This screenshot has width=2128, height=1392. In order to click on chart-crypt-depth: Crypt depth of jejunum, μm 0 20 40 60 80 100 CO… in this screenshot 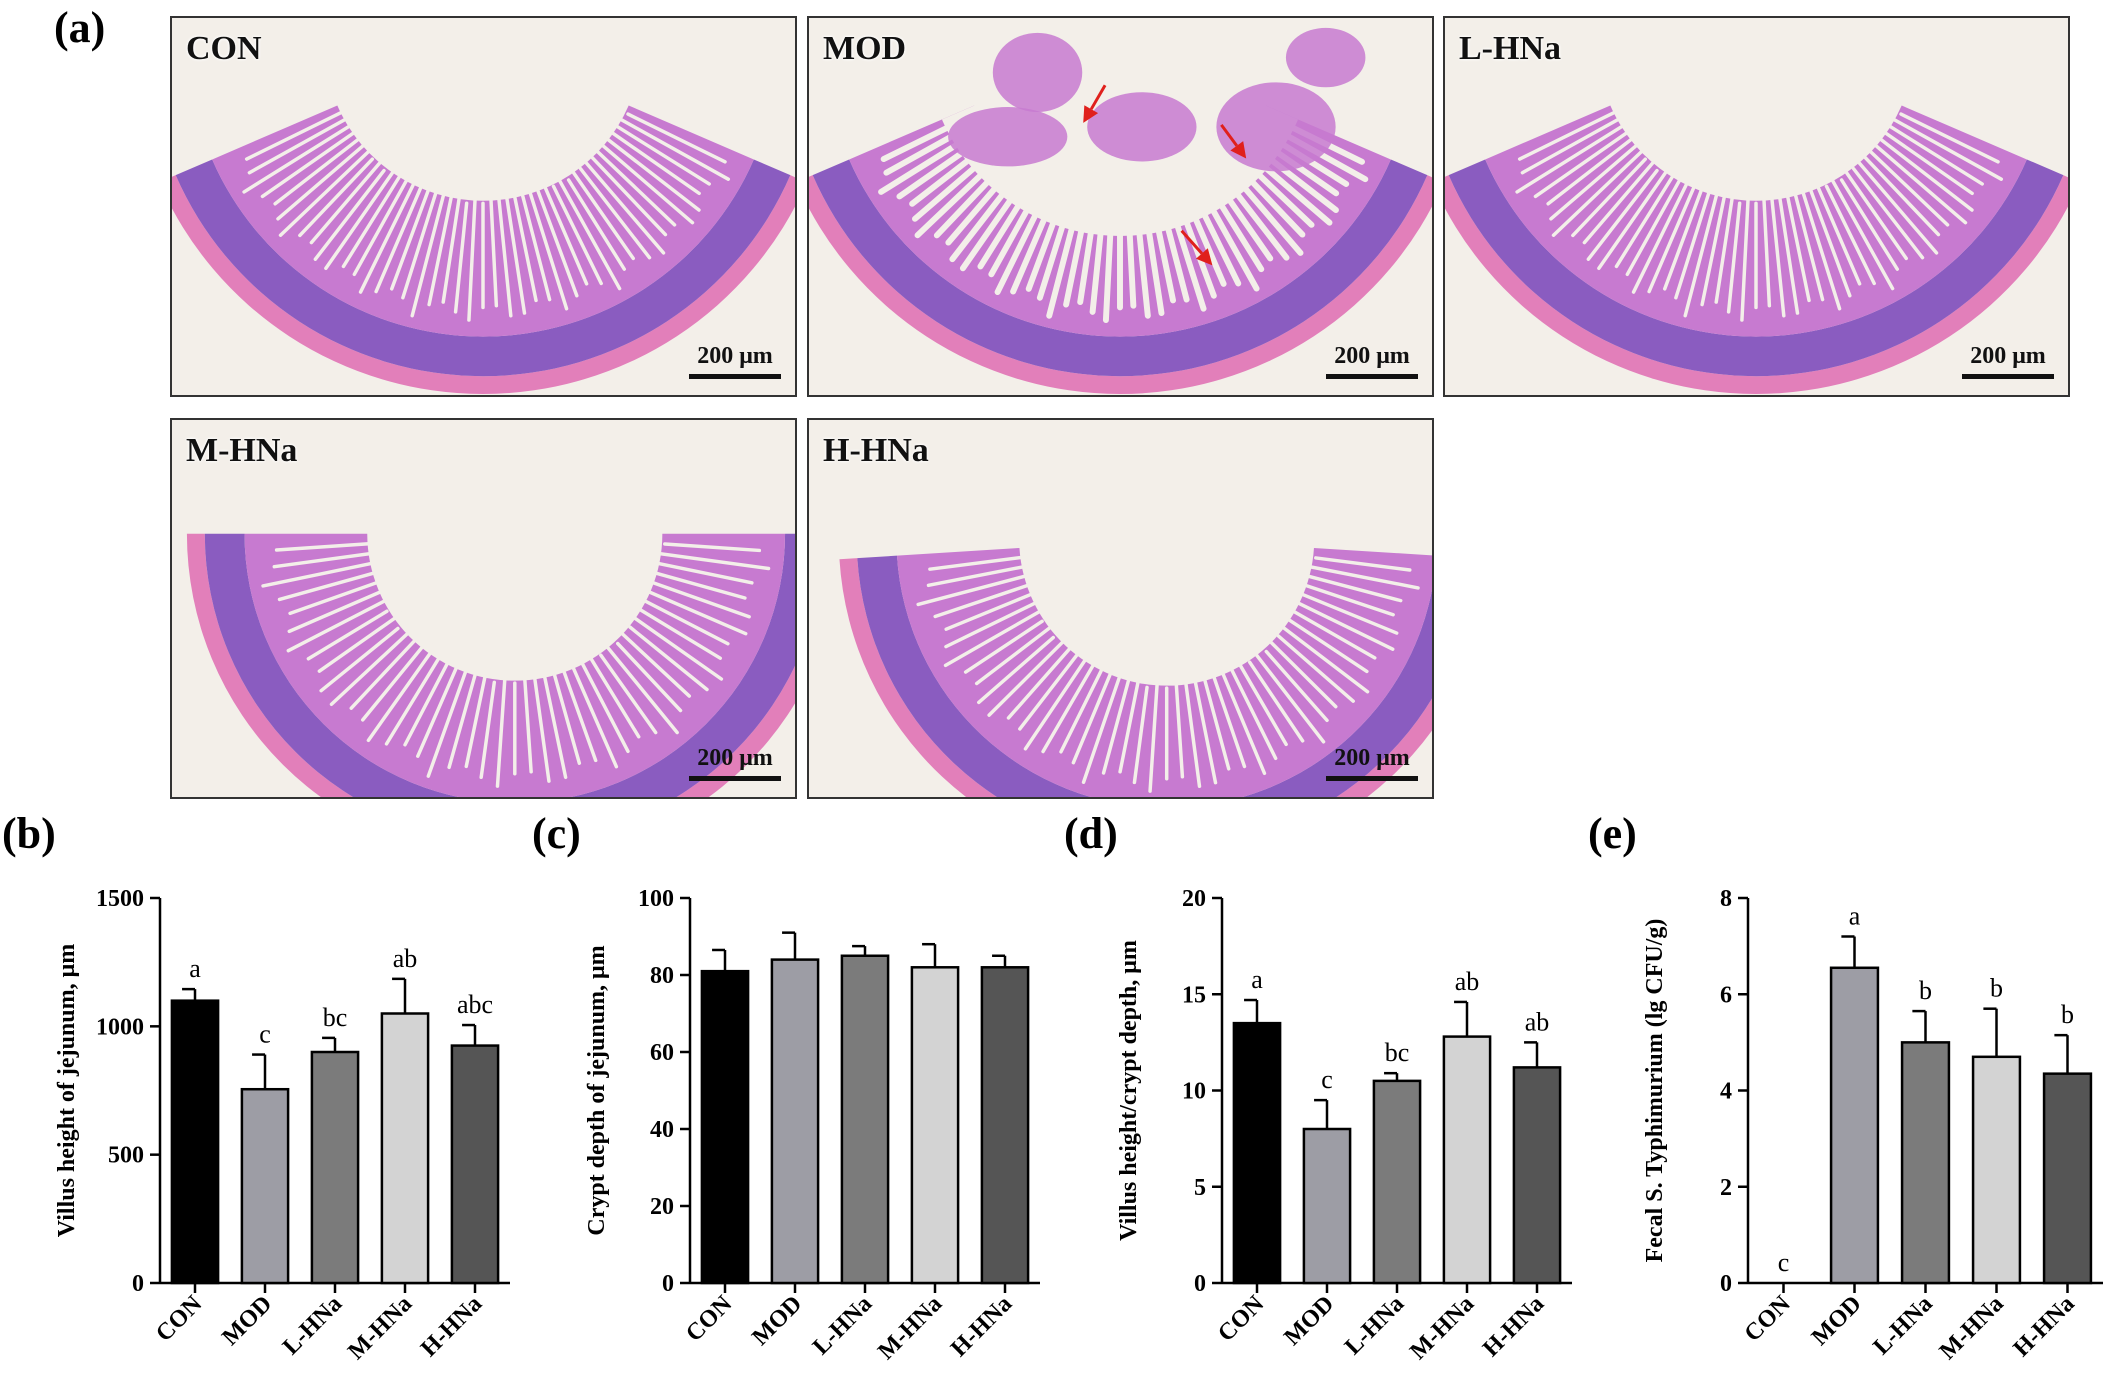, I will do `click(810, 1127)`.